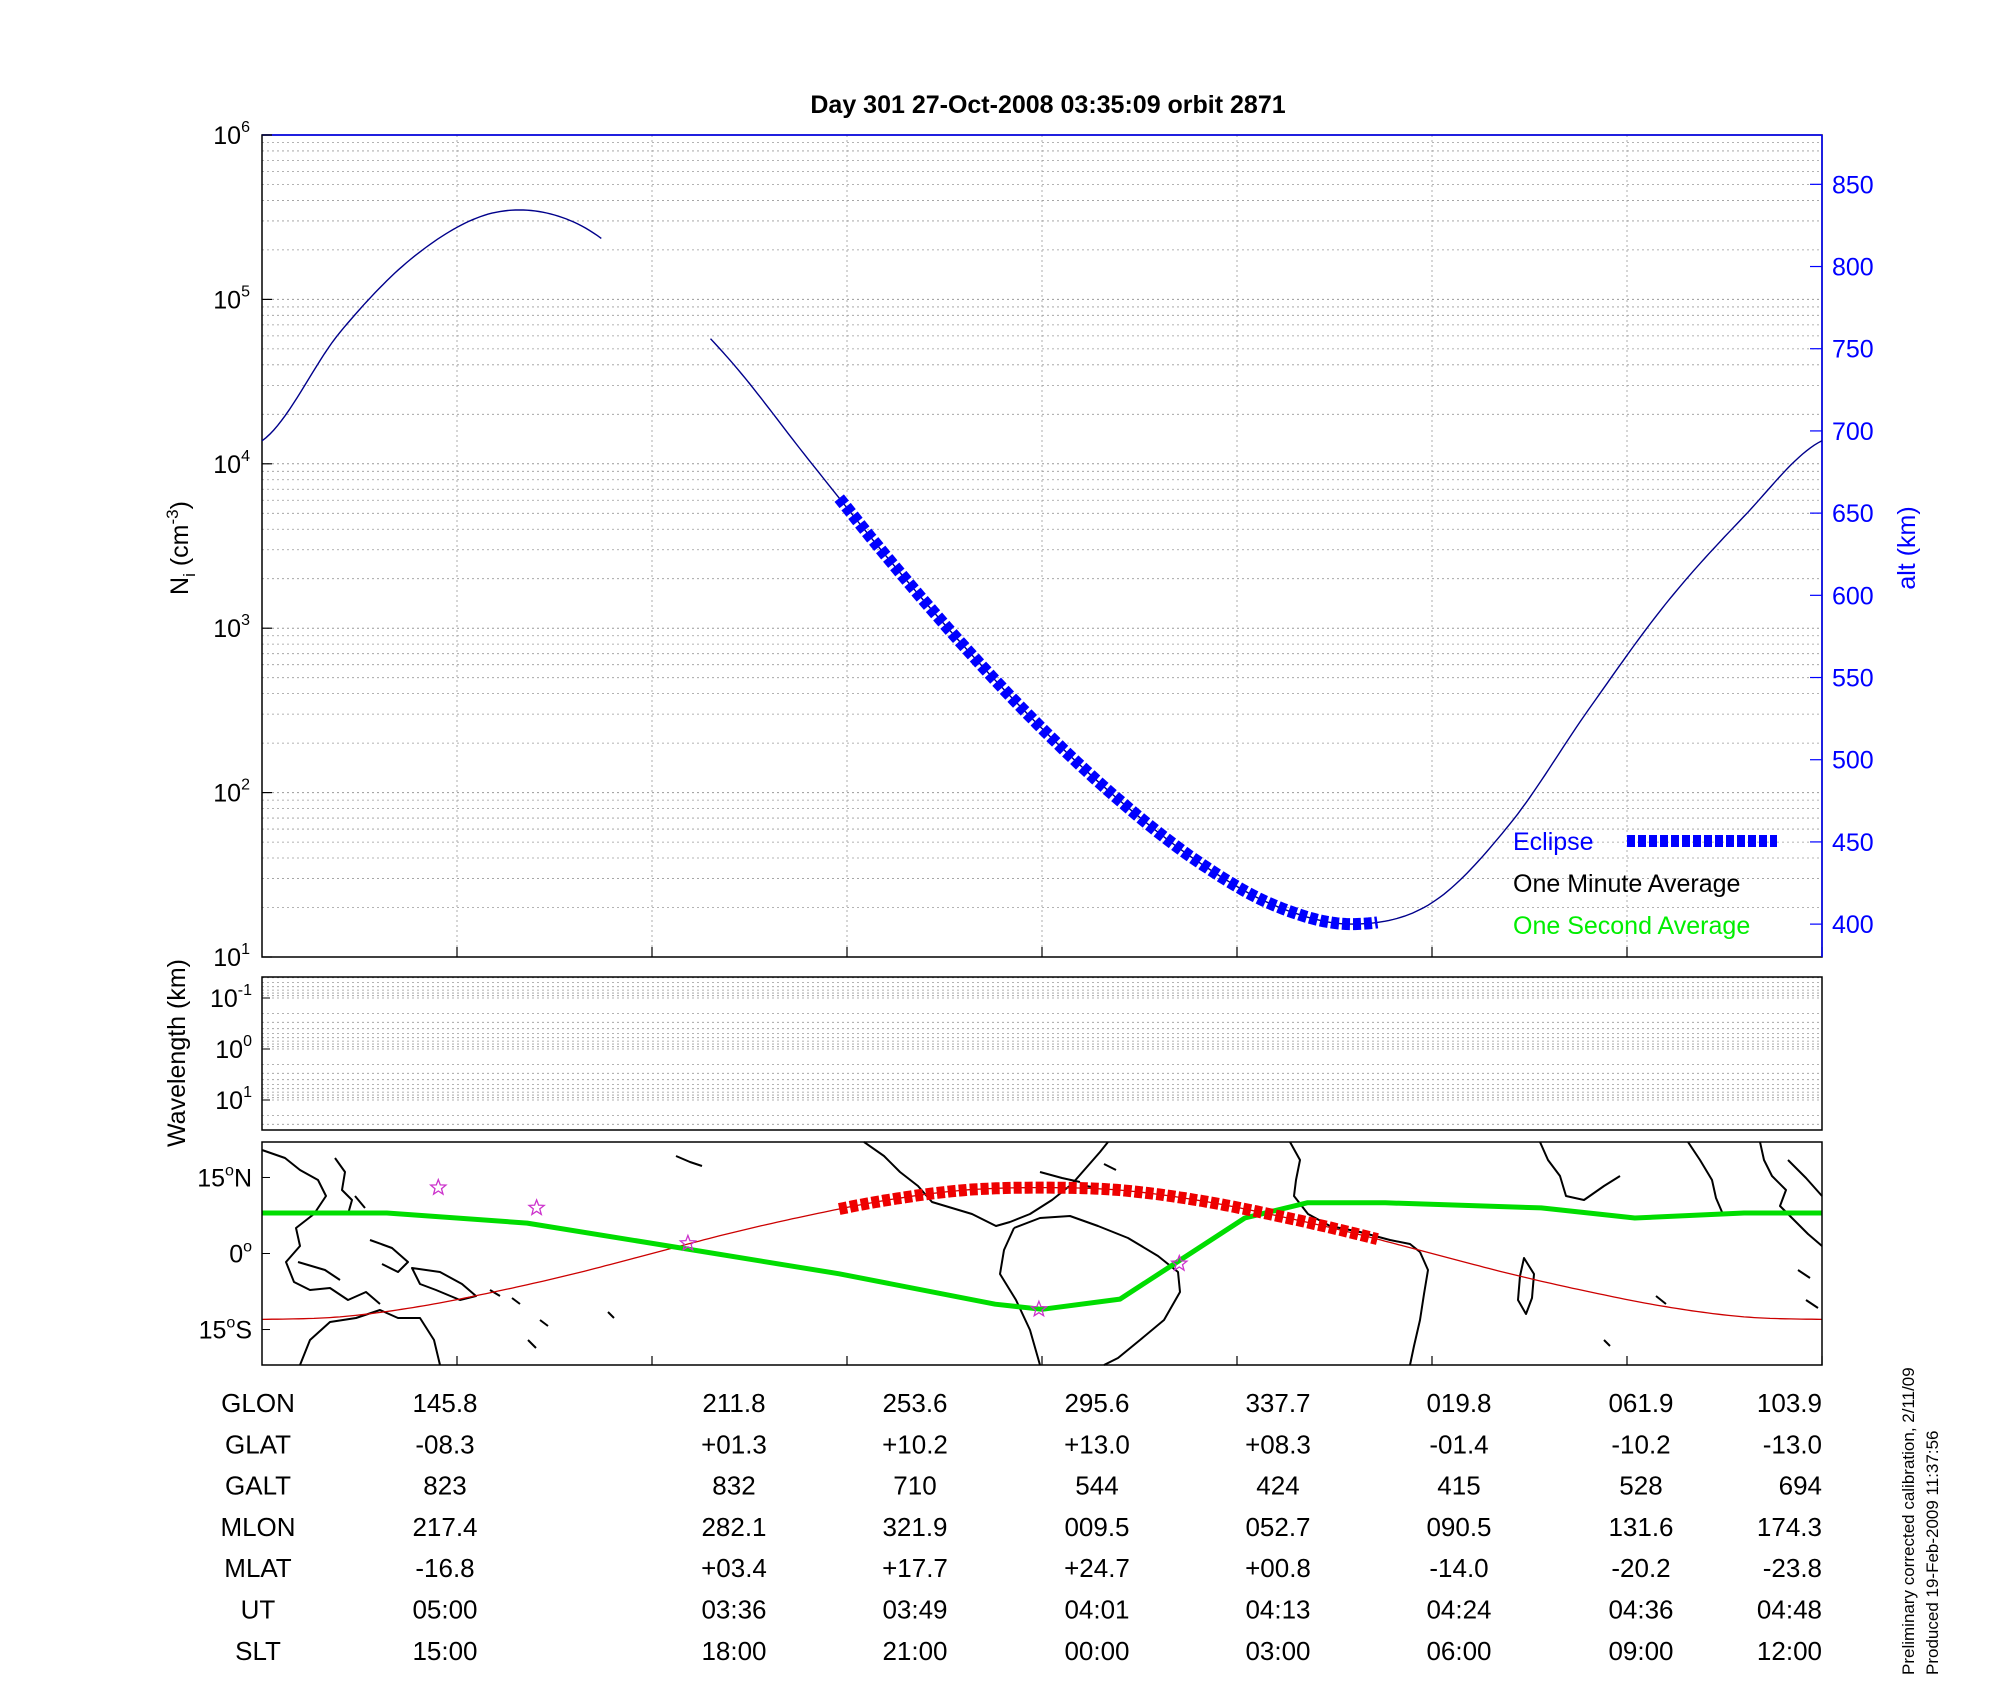  Describe the element at coordinates (1631, 926) in the screenshot. I see `legend-second-label: One Second Average` at that location.